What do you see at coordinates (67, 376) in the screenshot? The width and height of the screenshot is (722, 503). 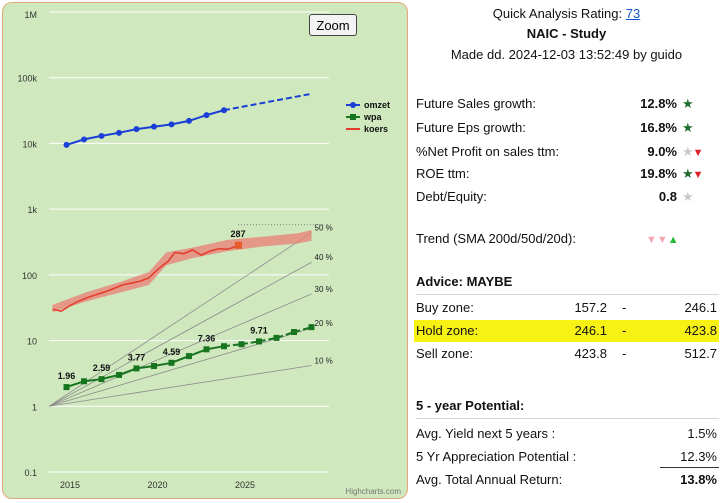 I see `data-label: 1.96` at bounding box center [67, 376].